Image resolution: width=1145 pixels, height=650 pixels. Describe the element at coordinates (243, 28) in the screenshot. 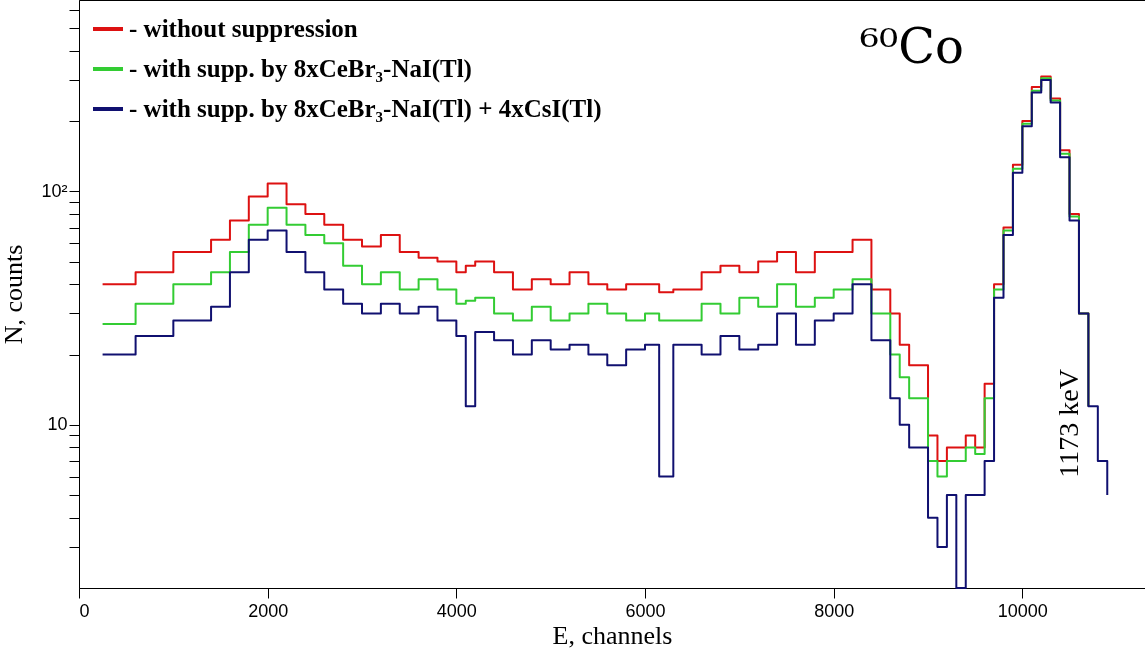

I see `legend-label: - without suppression` at that location.